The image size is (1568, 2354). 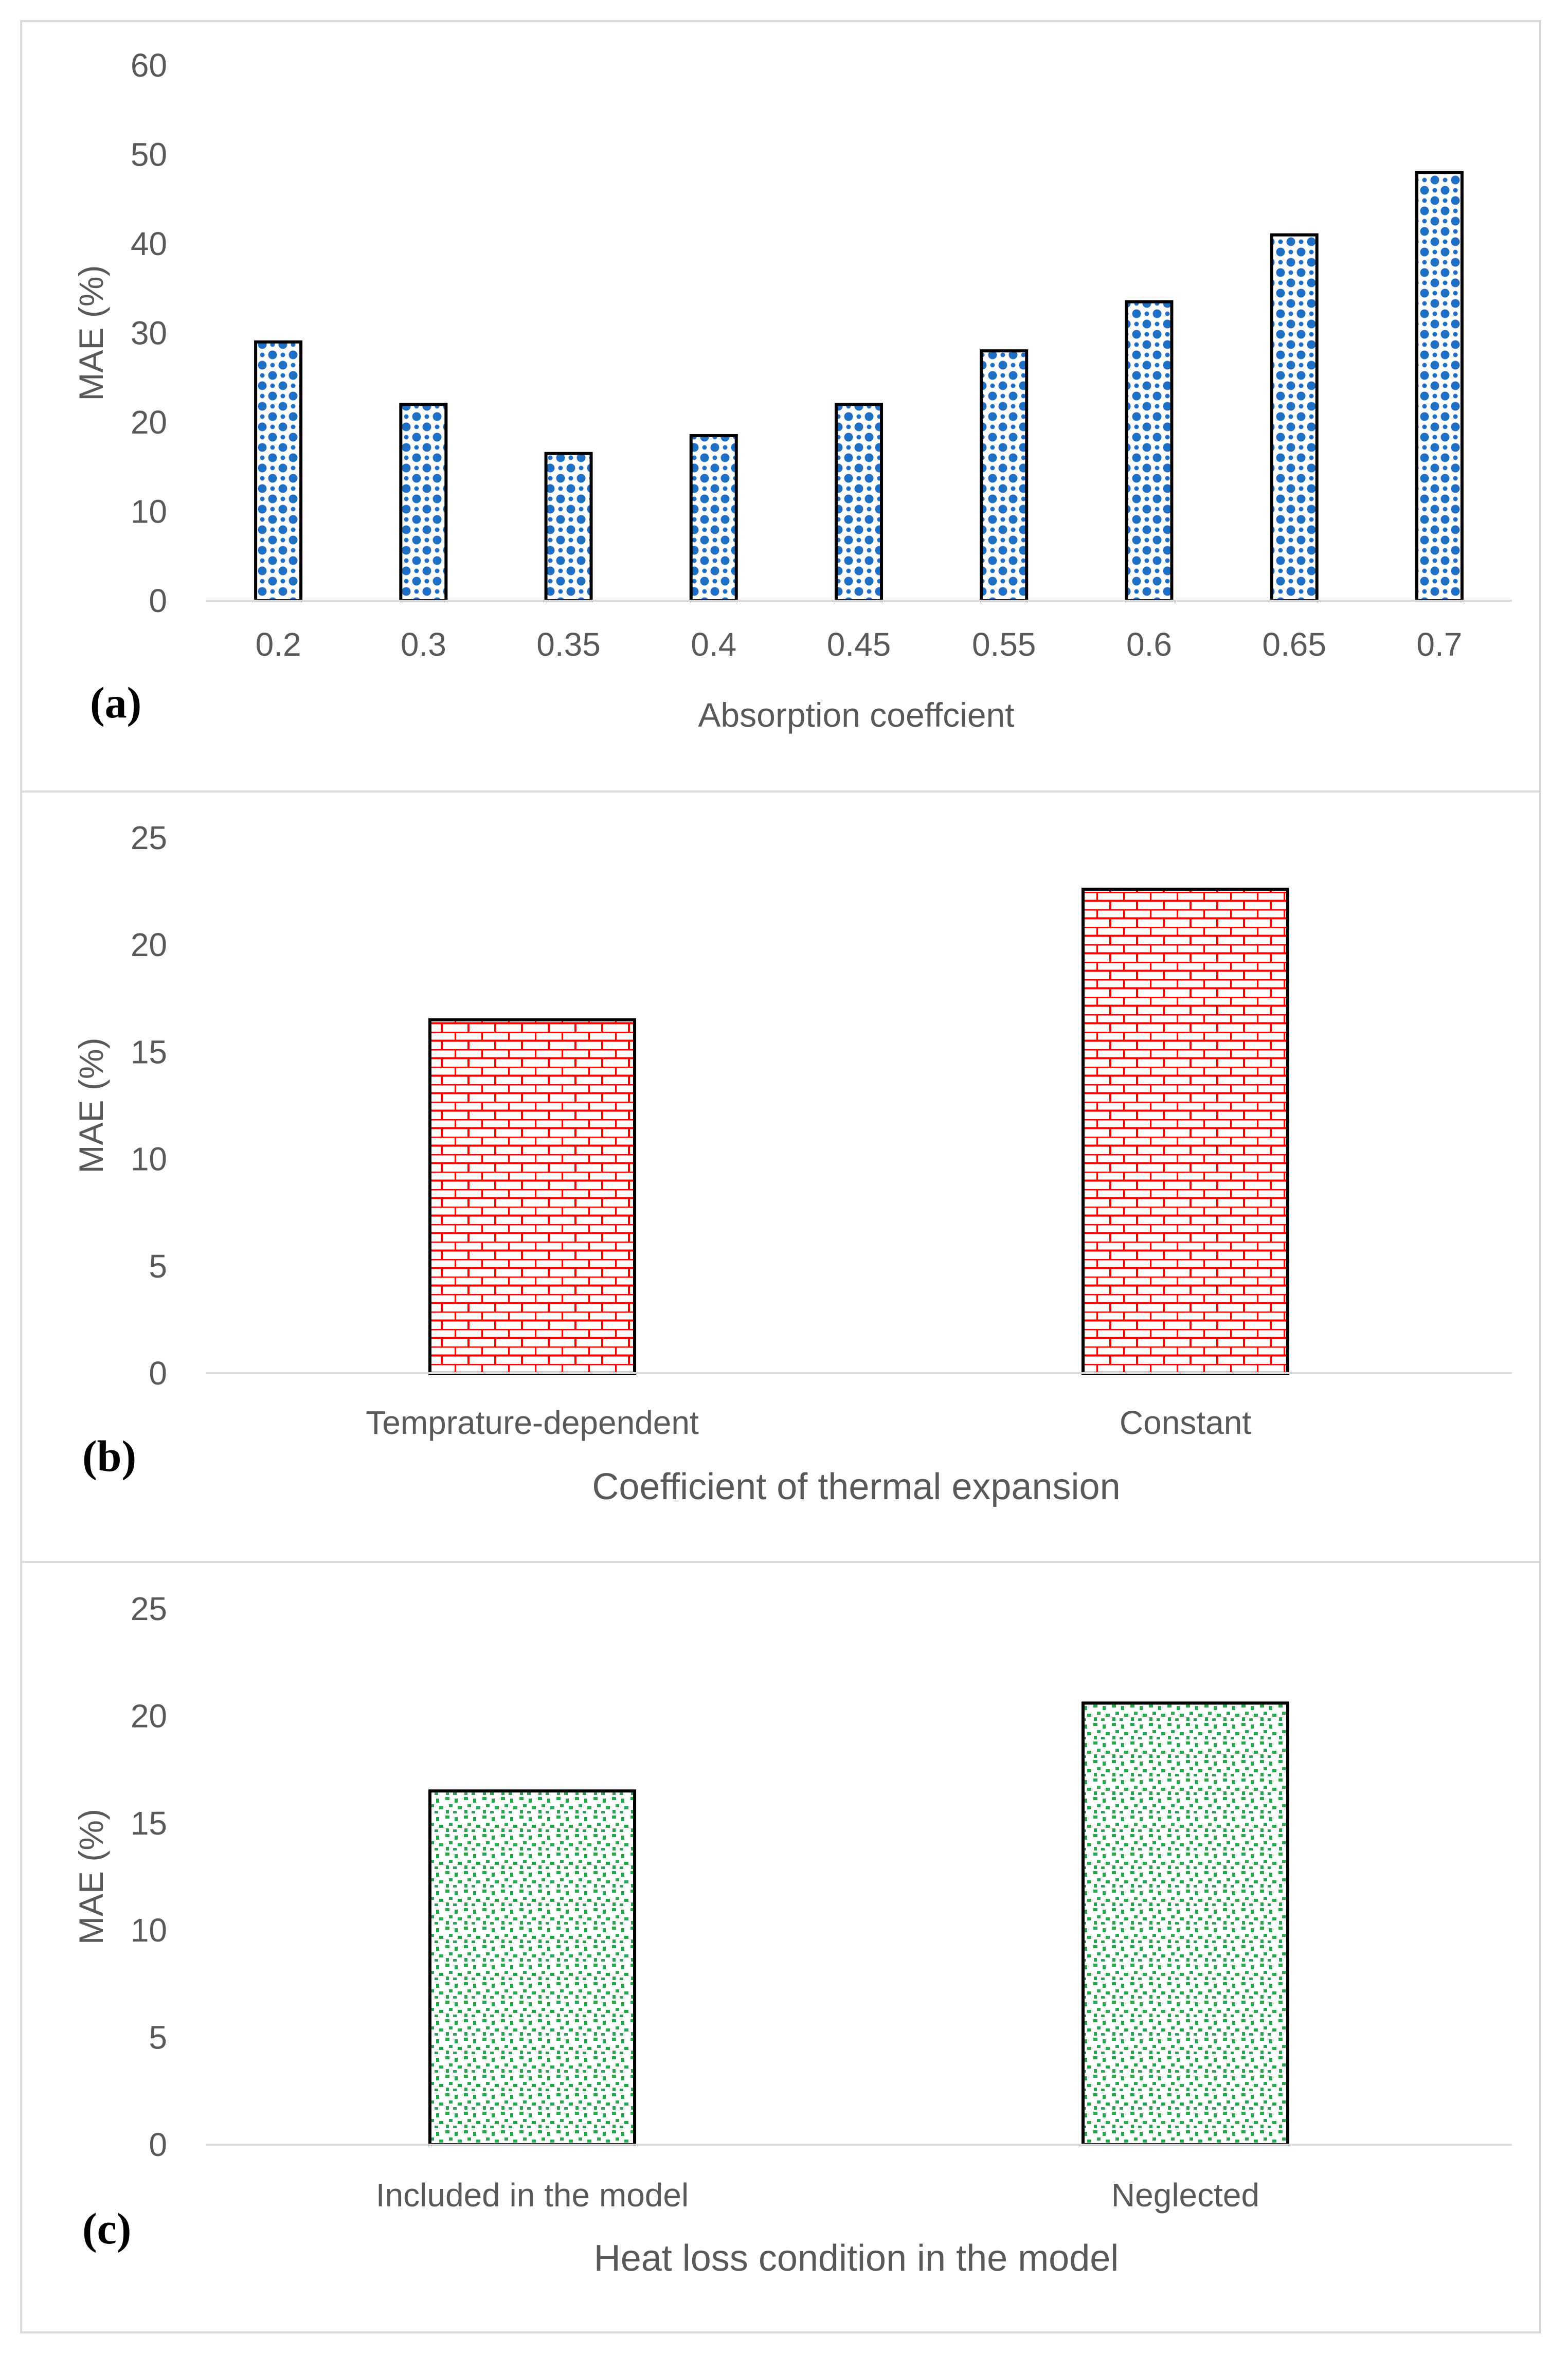 I want to click on y-tick-label: 50, so click(x=149, y=154).